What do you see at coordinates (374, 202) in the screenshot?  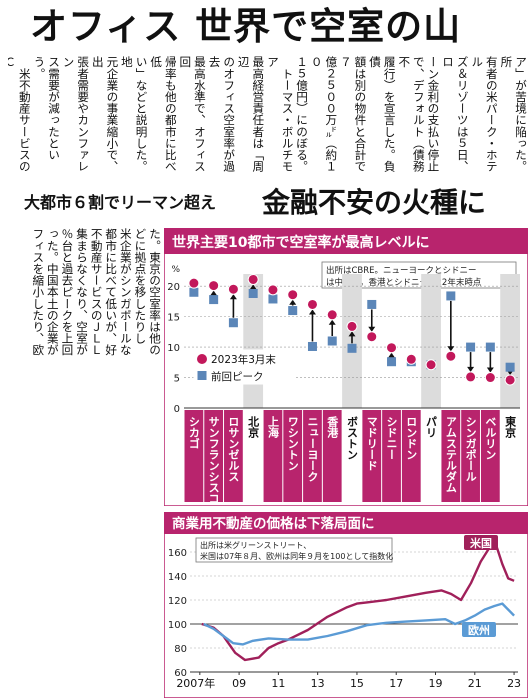 I see `subheadline-right: 金融不安の火種に` at bounding box center [374, 202].